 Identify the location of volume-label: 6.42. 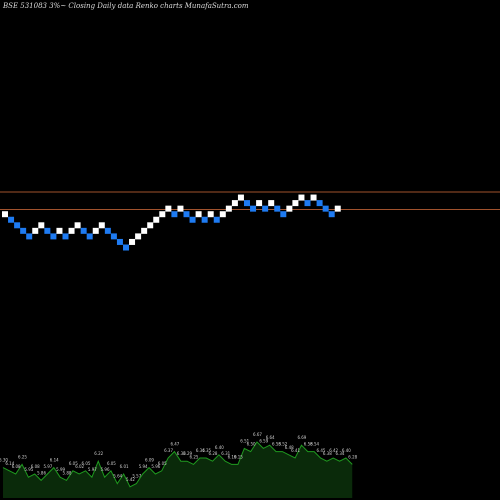
(333, 450).